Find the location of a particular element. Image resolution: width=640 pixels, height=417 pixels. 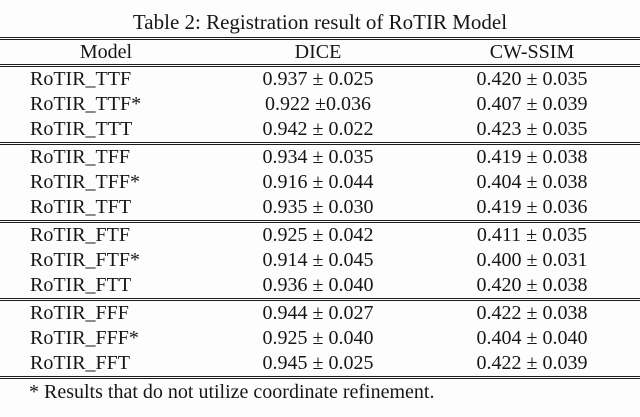

column-header-dice: DICE is located at coordinates (318, 51).